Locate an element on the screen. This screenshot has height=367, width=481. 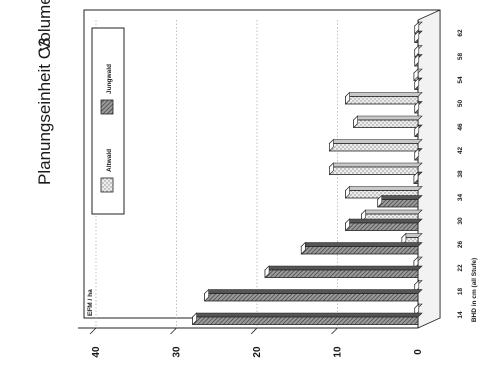
bar-jungwald-34-face is located at coordinates (398, 203).